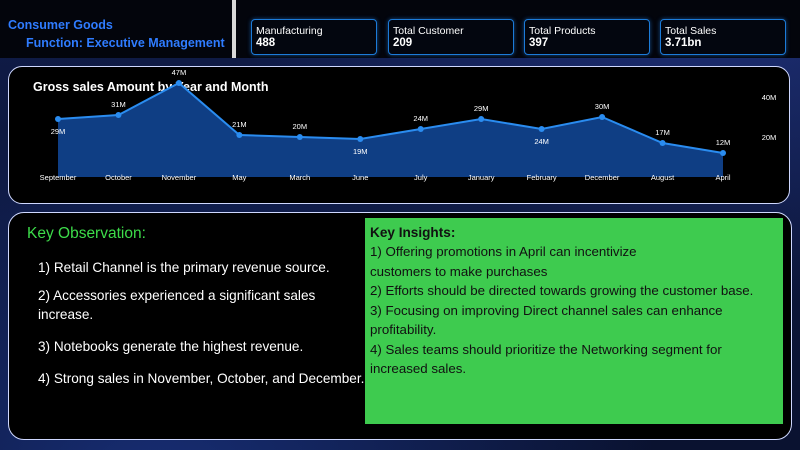 This screenshot has height=450, width=800. I want to click on x-tick-label: December, so click(602, 177).